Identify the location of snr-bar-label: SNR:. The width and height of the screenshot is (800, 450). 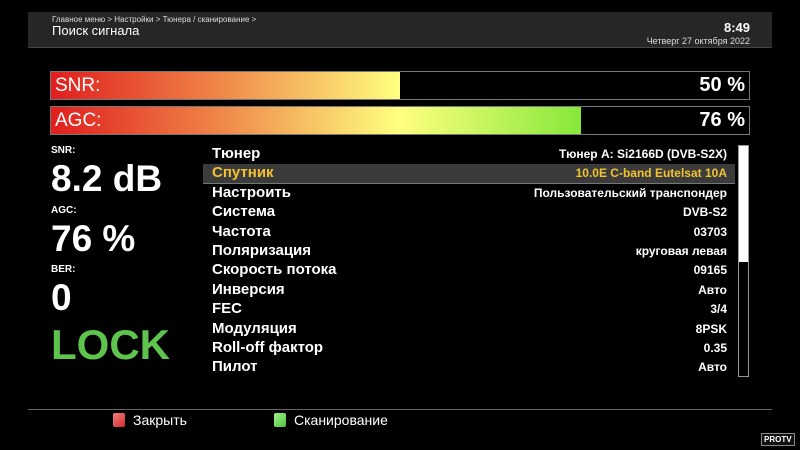
(78, 85).